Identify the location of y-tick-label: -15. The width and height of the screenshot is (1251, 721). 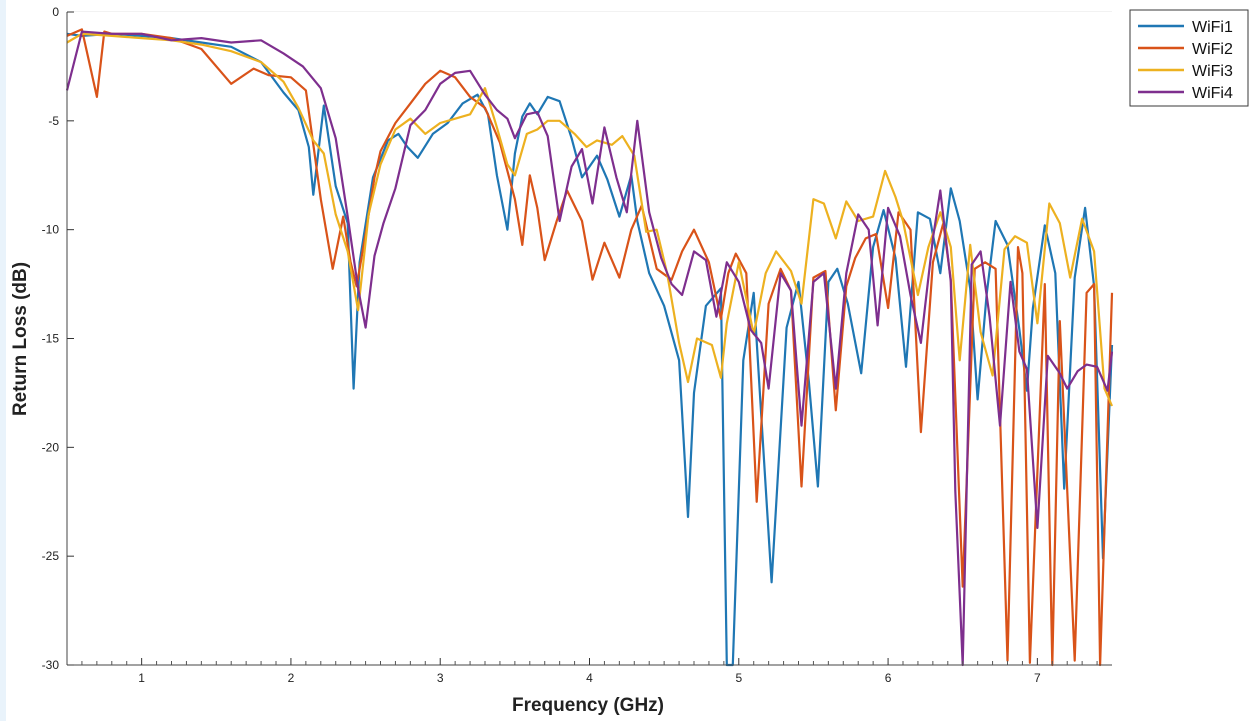
(51, 339).